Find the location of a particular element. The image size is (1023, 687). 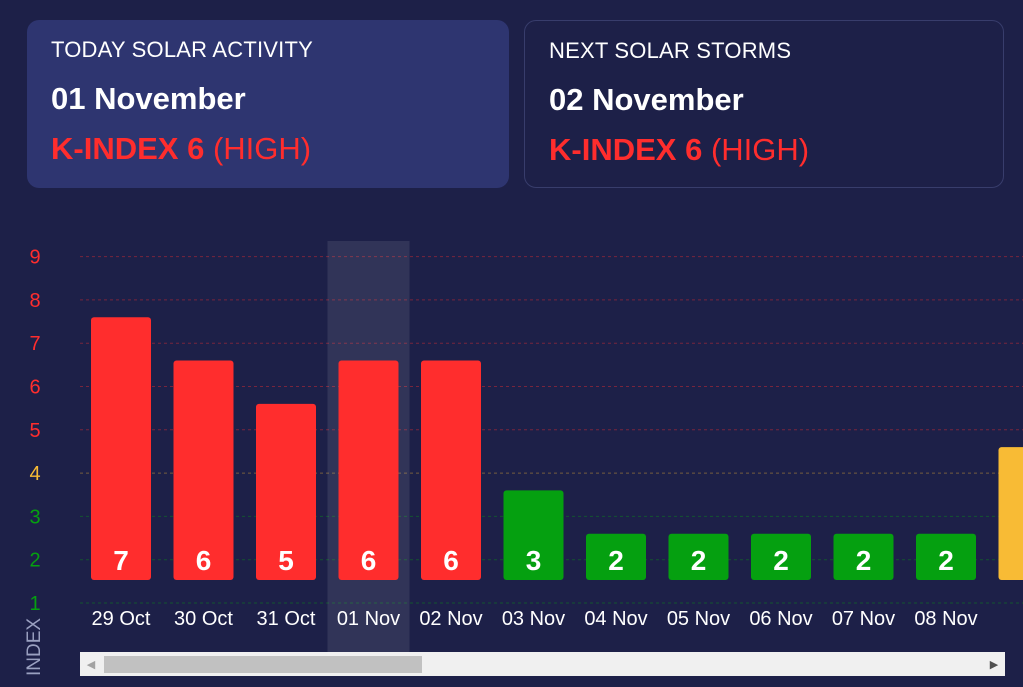

next-date: 02 November is located at coordinates (646, 99).